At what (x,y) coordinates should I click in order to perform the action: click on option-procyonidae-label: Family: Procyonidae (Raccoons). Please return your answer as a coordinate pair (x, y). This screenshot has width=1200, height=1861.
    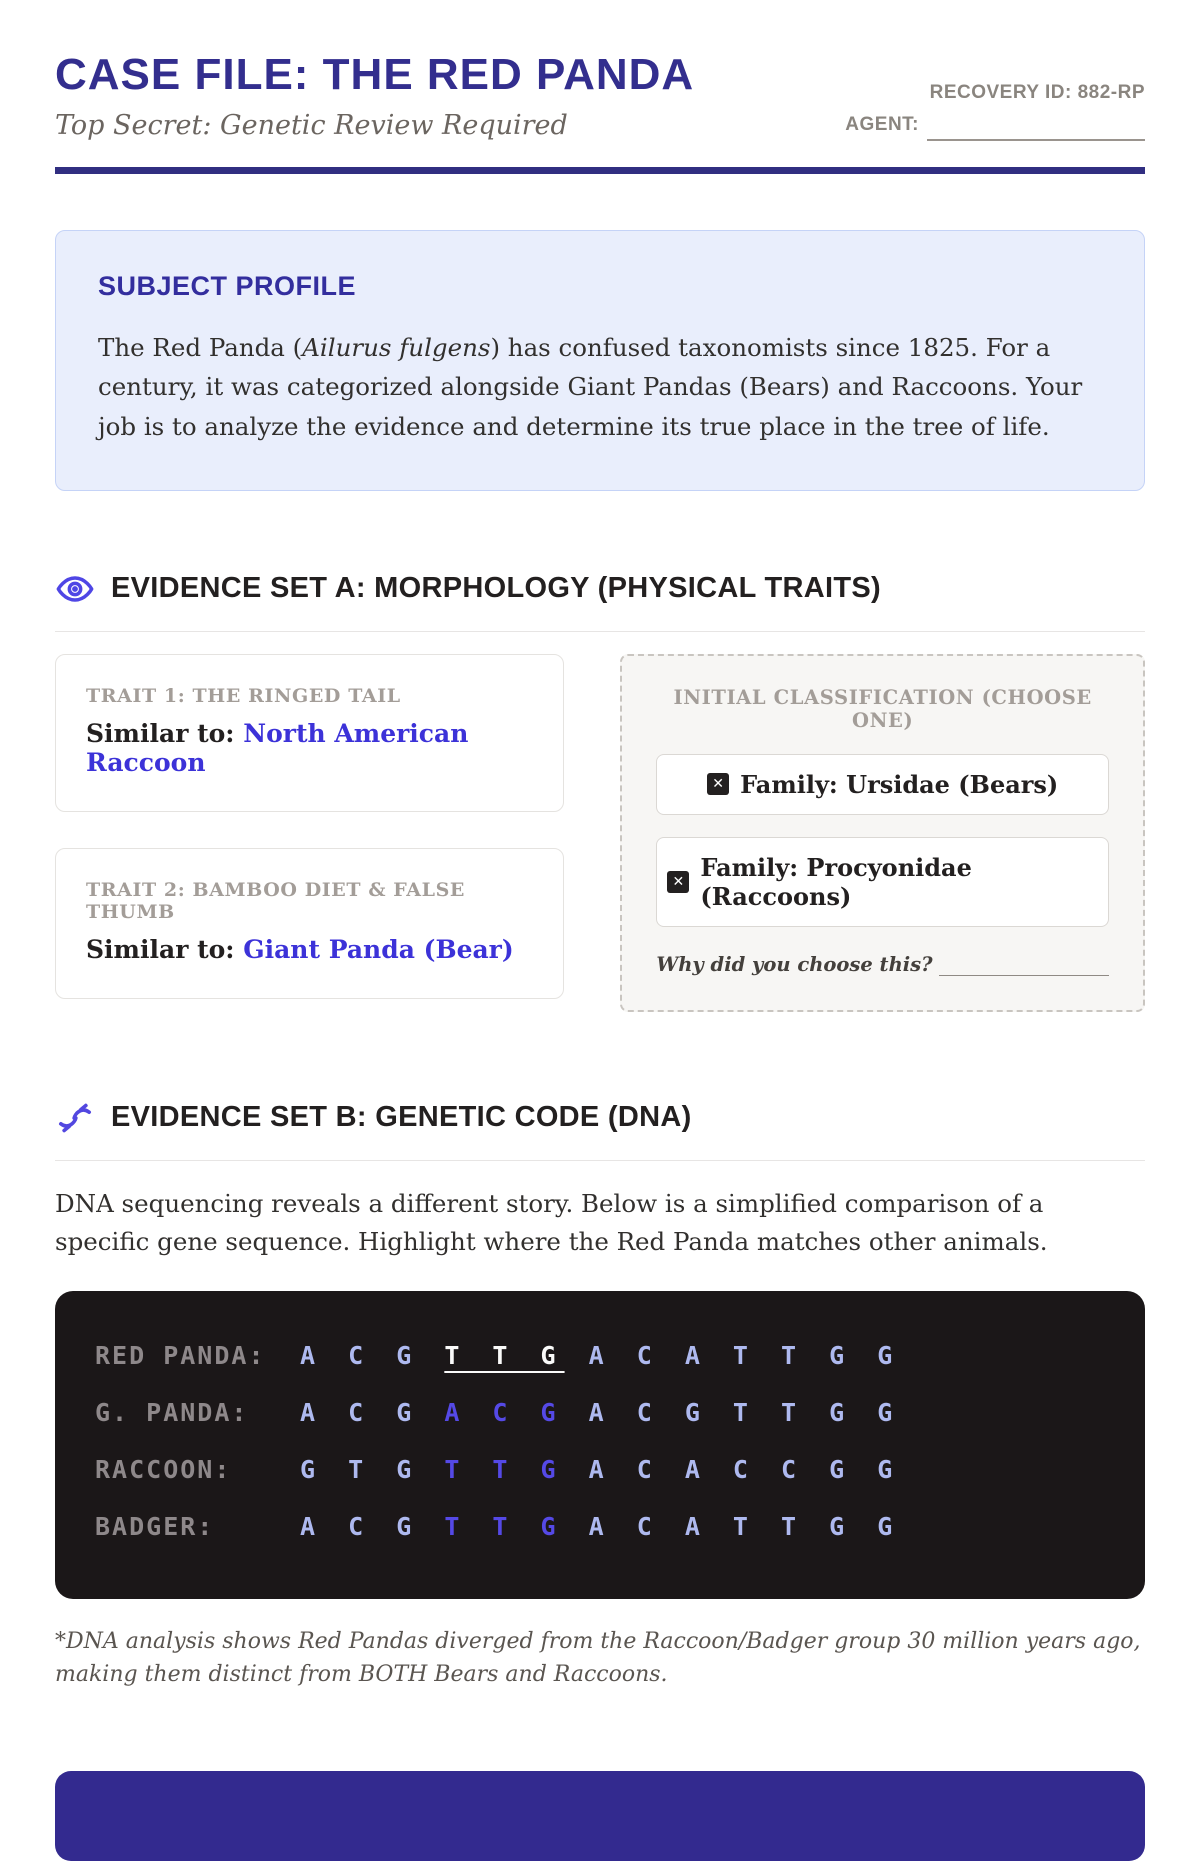
    Looking at the image, I should click on (836, 881).